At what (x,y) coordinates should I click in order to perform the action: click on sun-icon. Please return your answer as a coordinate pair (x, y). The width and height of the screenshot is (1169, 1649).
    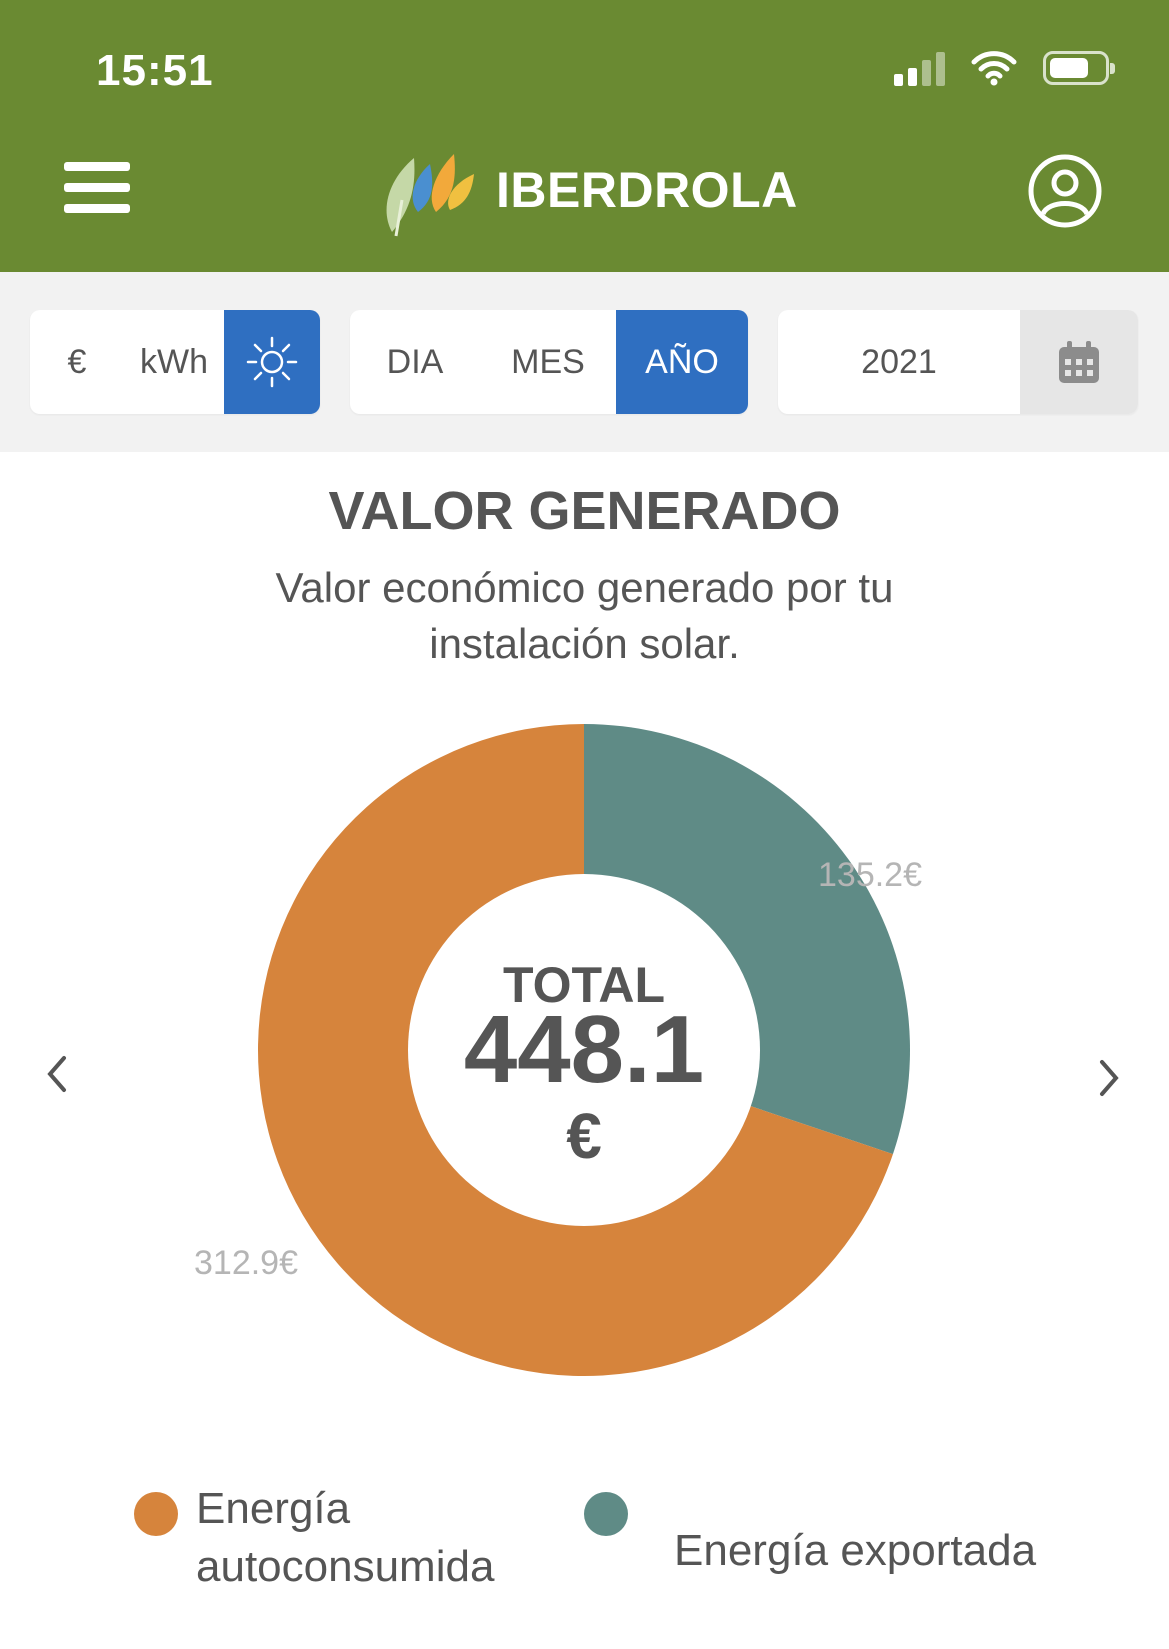
    Looking at the image, I should click on (272, 362).